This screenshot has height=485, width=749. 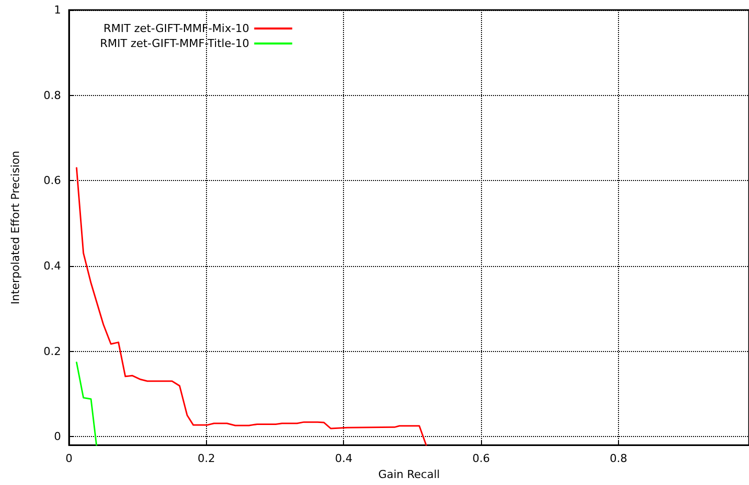 I want to click on x-tick-label: 0, so click(x=69, y=459).